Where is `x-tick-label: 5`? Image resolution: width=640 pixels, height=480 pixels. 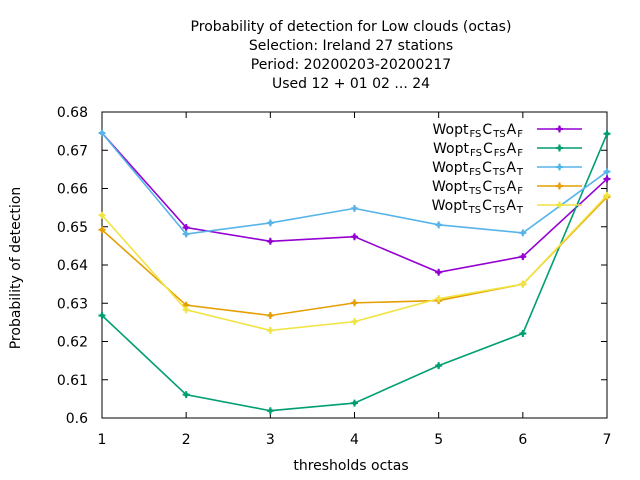
x-tick-label: 5 is located at coordinates (438, 440).